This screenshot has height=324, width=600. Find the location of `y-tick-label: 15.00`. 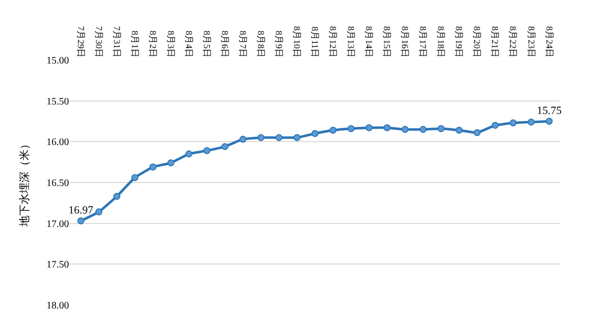

y-tick-label: 15.00 is located at coordinates (57, 61).